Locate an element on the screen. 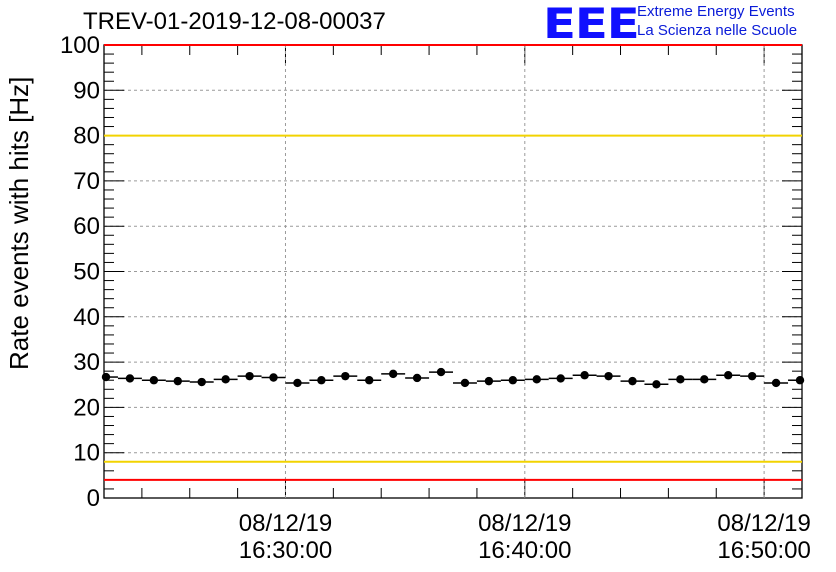  y-axis-label-wrap: Rate events with hits [Hz] is located at coordinates (19, 223).